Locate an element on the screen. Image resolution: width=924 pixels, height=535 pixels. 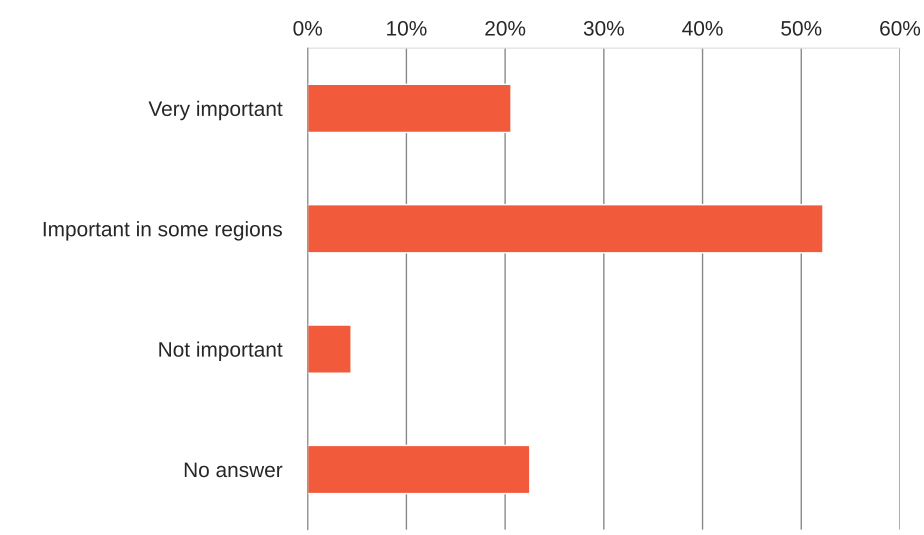
x-tick-label: 10% is located at coordinates (407, 28).